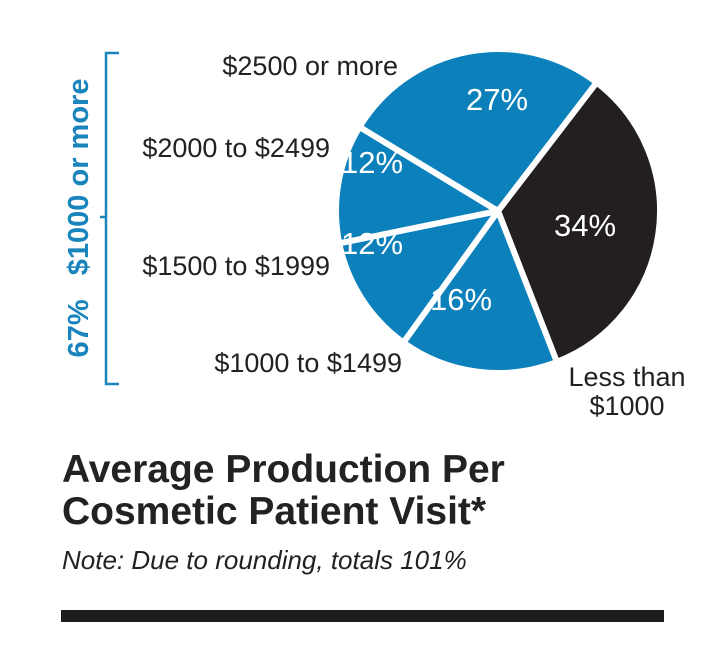  Describe the element at coordinates (236, 266) in the screenshot. I see `category-label-2: $1500 to $1999` at that location.